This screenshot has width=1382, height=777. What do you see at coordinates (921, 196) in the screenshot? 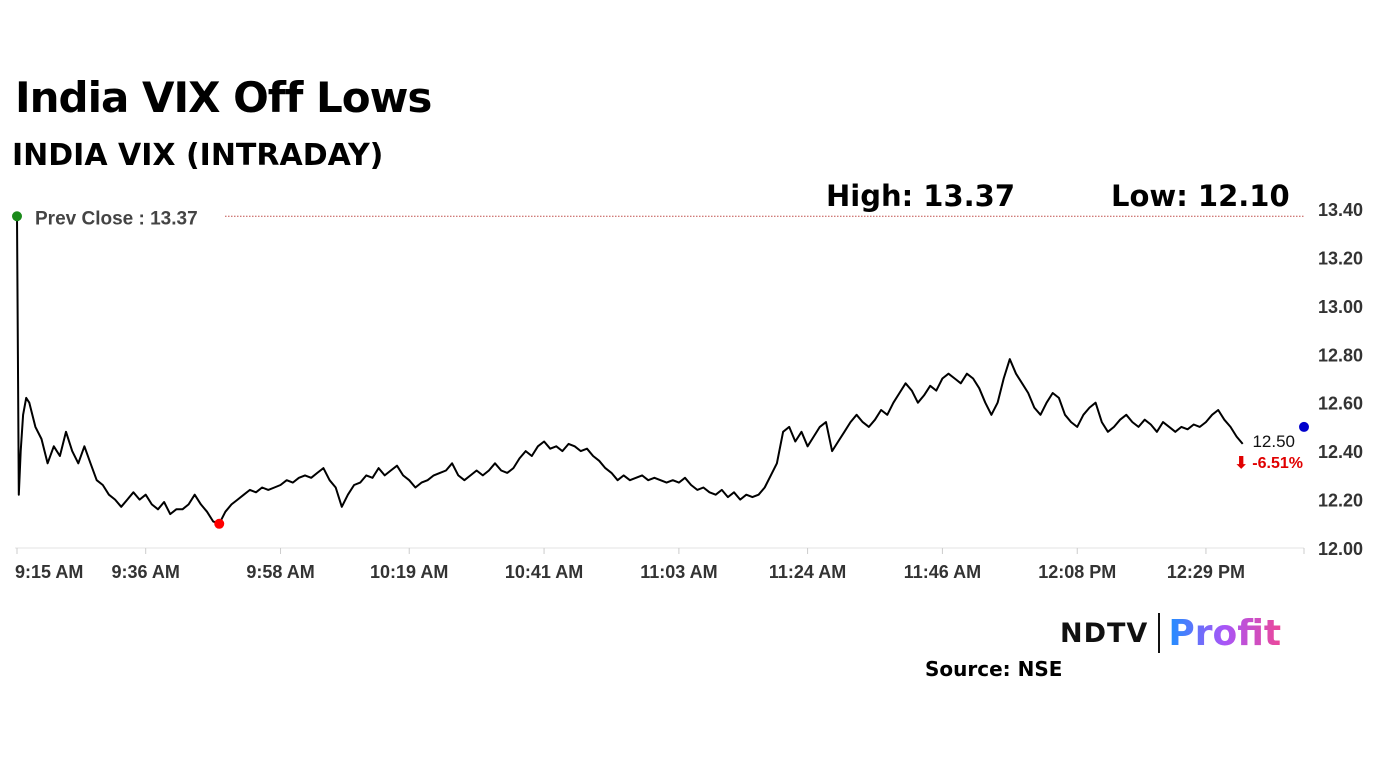
I see `high-stat: High: 13.37` at bounding box center [921, 196].